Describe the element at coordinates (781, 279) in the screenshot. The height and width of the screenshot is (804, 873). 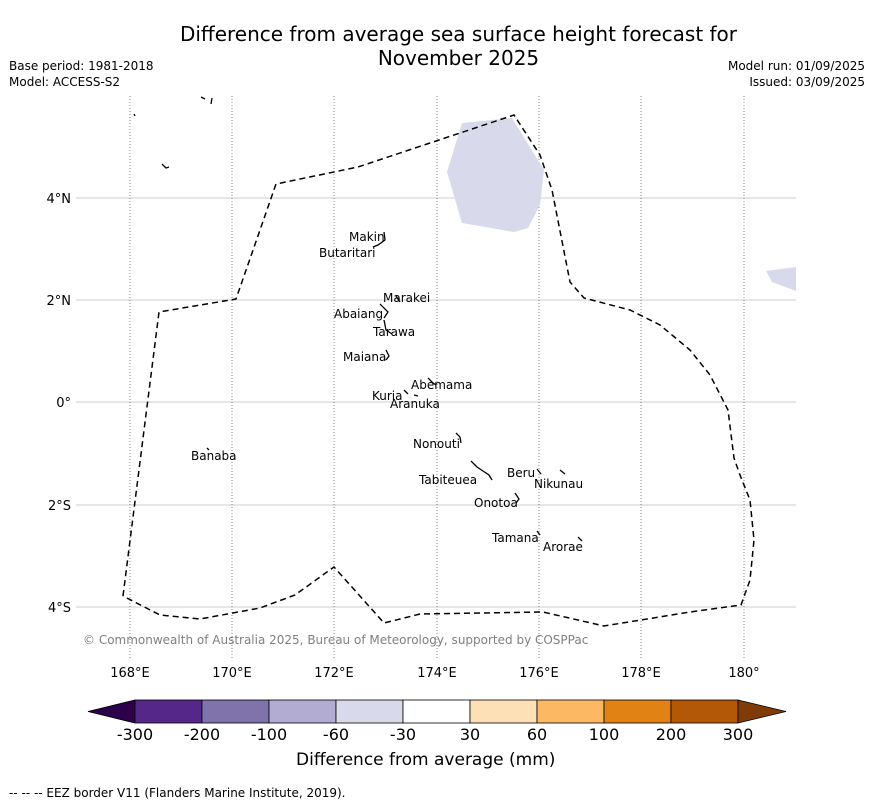
I see `anomaly-patch-east` at that location.